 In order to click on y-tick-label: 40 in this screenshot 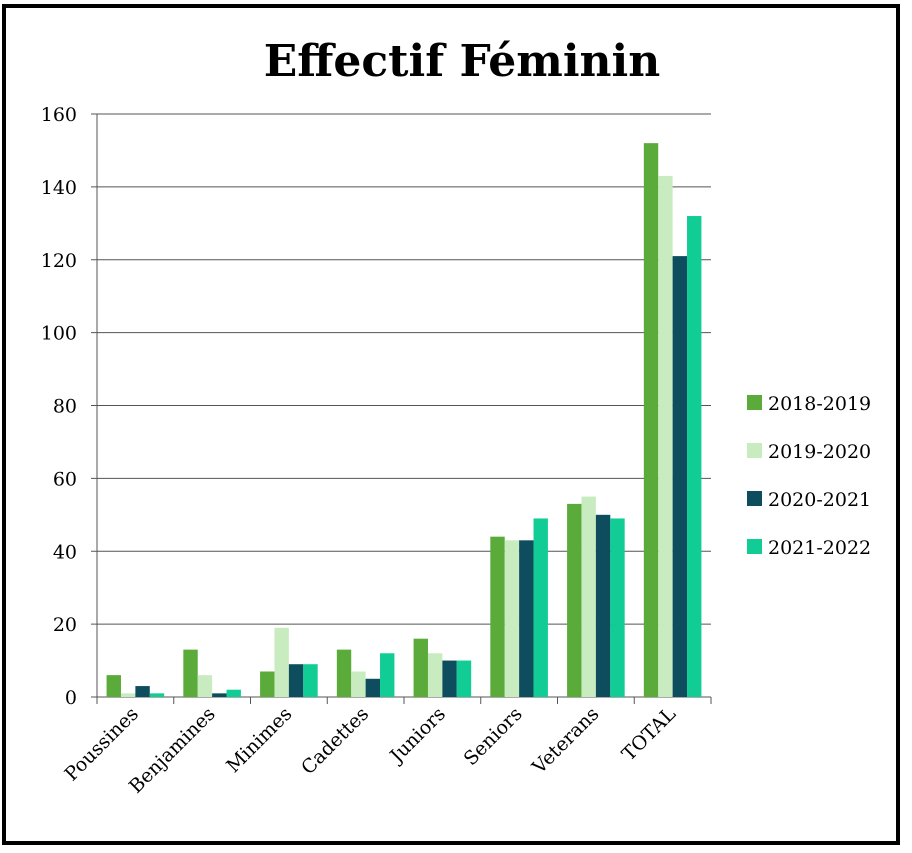, I will do `click(65, 552)`.